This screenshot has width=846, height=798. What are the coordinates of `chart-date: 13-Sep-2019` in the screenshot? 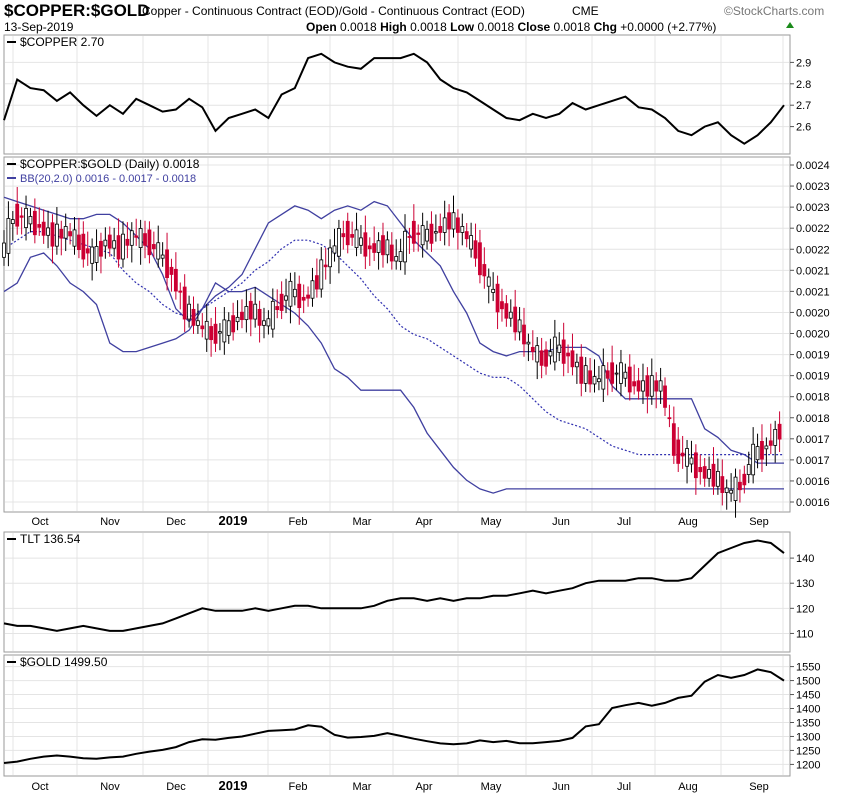 It's located at (39, 27).